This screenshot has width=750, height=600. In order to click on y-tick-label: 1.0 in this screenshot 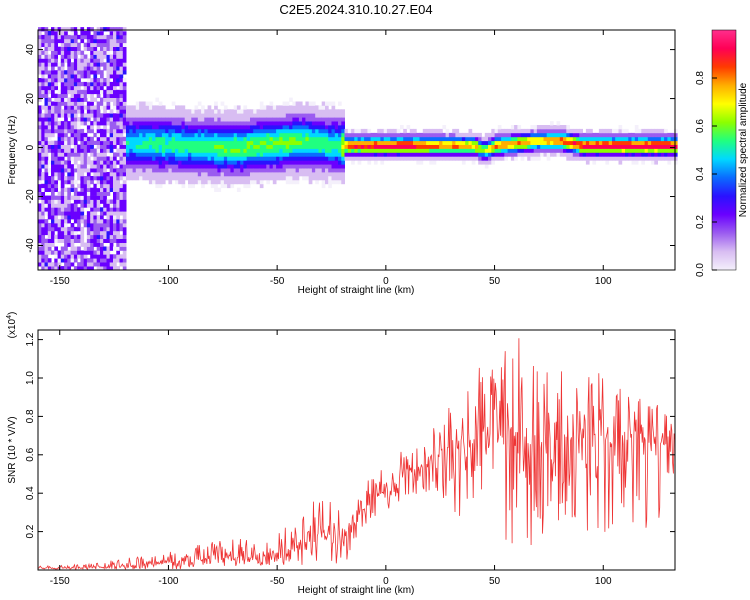, I will do `click(30, 378)`.